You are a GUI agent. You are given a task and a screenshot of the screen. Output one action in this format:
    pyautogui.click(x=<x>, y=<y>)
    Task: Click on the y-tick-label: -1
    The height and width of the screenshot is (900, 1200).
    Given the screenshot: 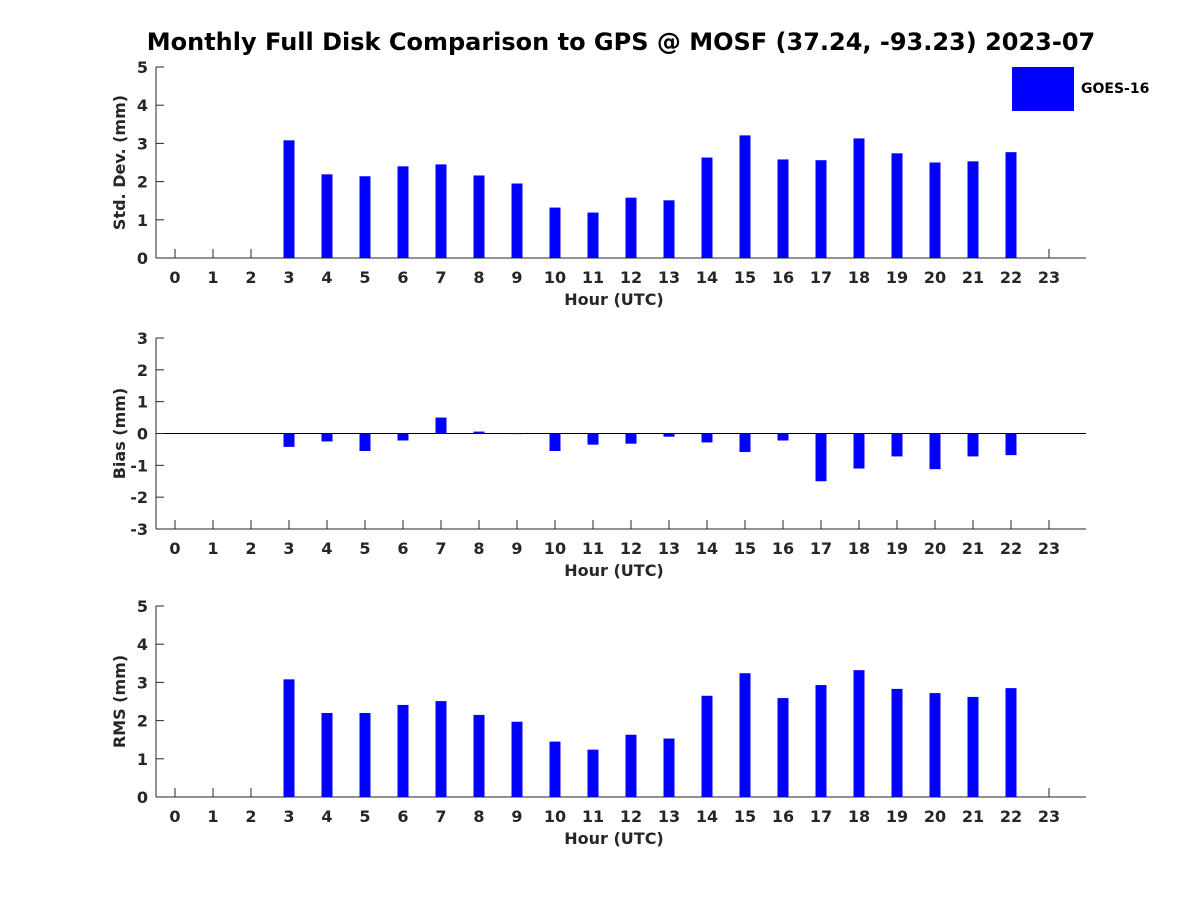 What is the action you would take?
    pyautogui.click(x=139, y=465)
    